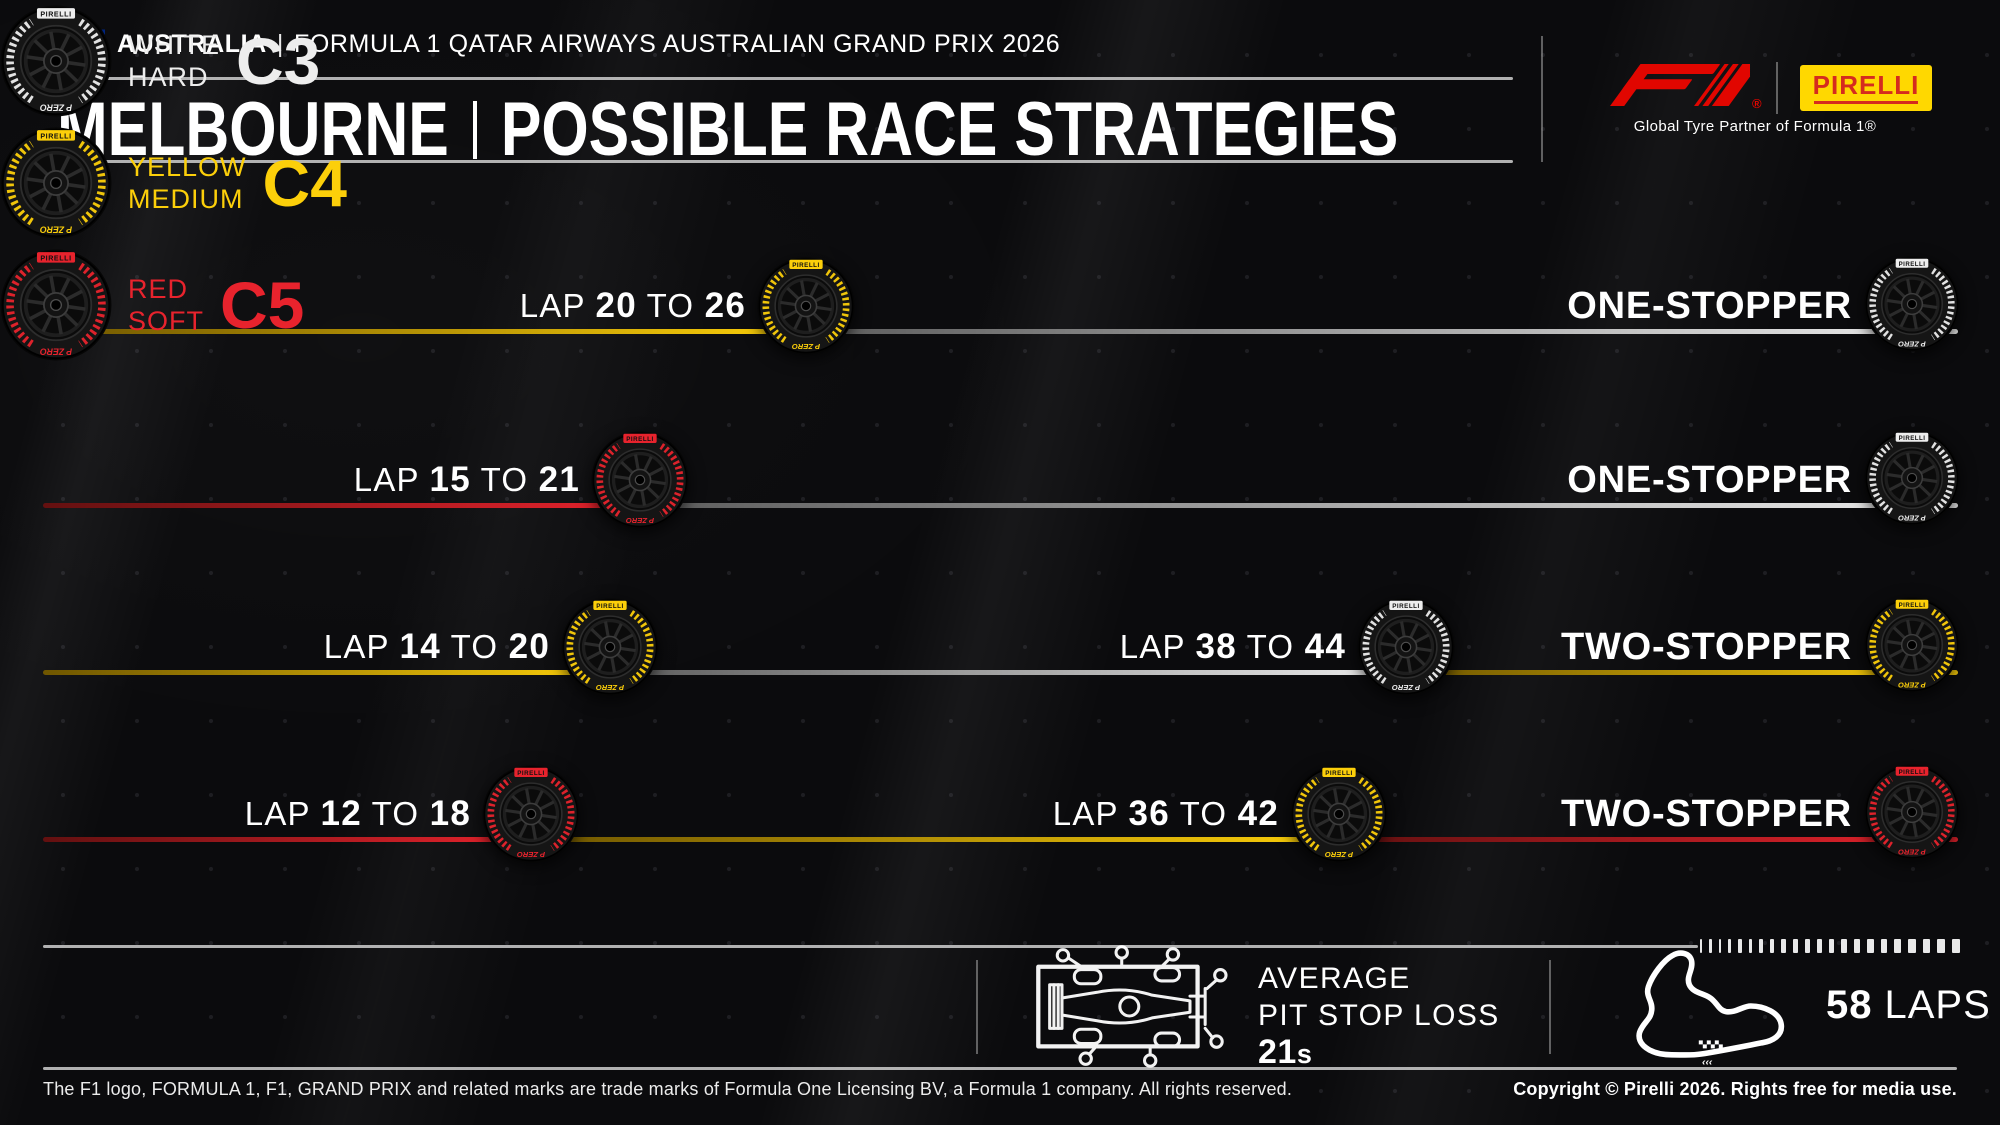 The width and height of the screenshot is (2000, 1125). I want to click on race-laps: 58 LAPS, so click(1908, 1005).